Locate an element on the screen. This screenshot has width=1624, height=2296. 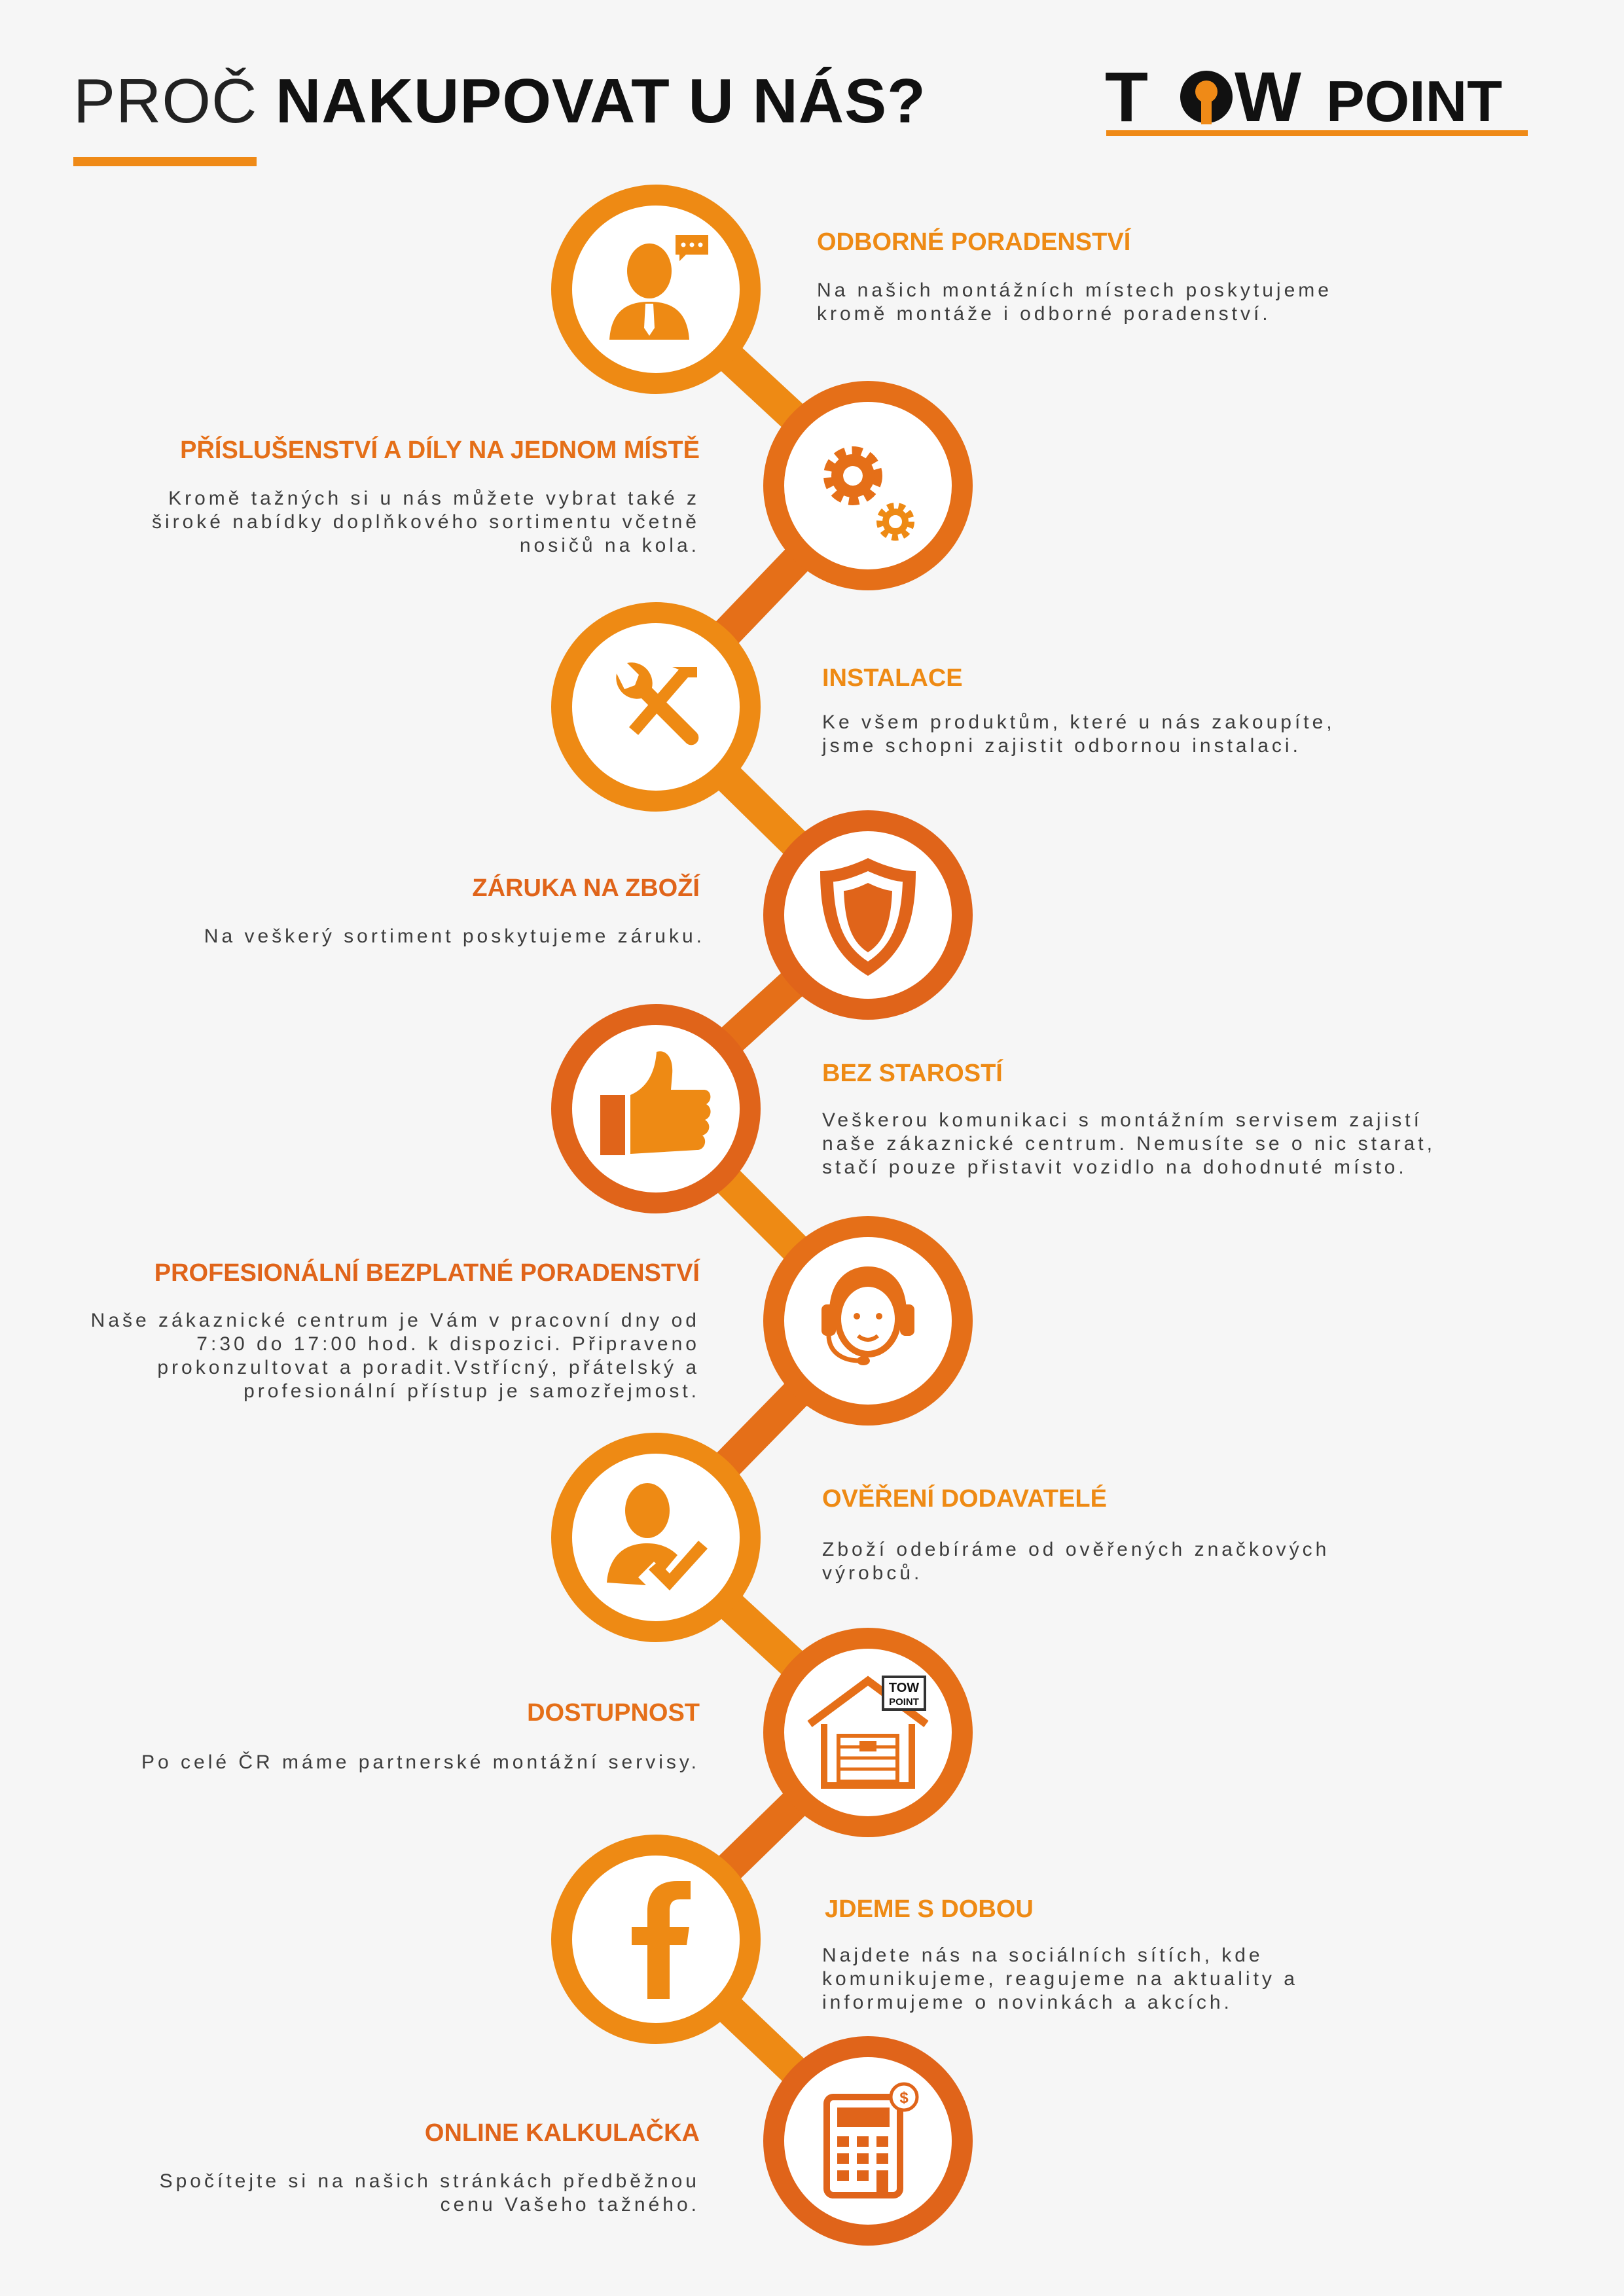
page-title: PROČ NAKUPOVAT U NÁS? is located at coordinates (499, 102).